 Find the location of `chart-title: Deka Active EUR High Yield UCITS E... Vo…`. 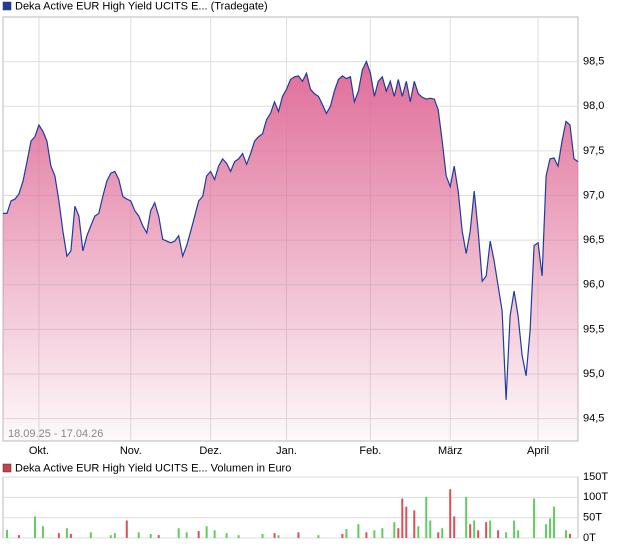

chart-title: Deka Active EUR High Yield UCITS E... Vo… is located at coordinates (153, 468).